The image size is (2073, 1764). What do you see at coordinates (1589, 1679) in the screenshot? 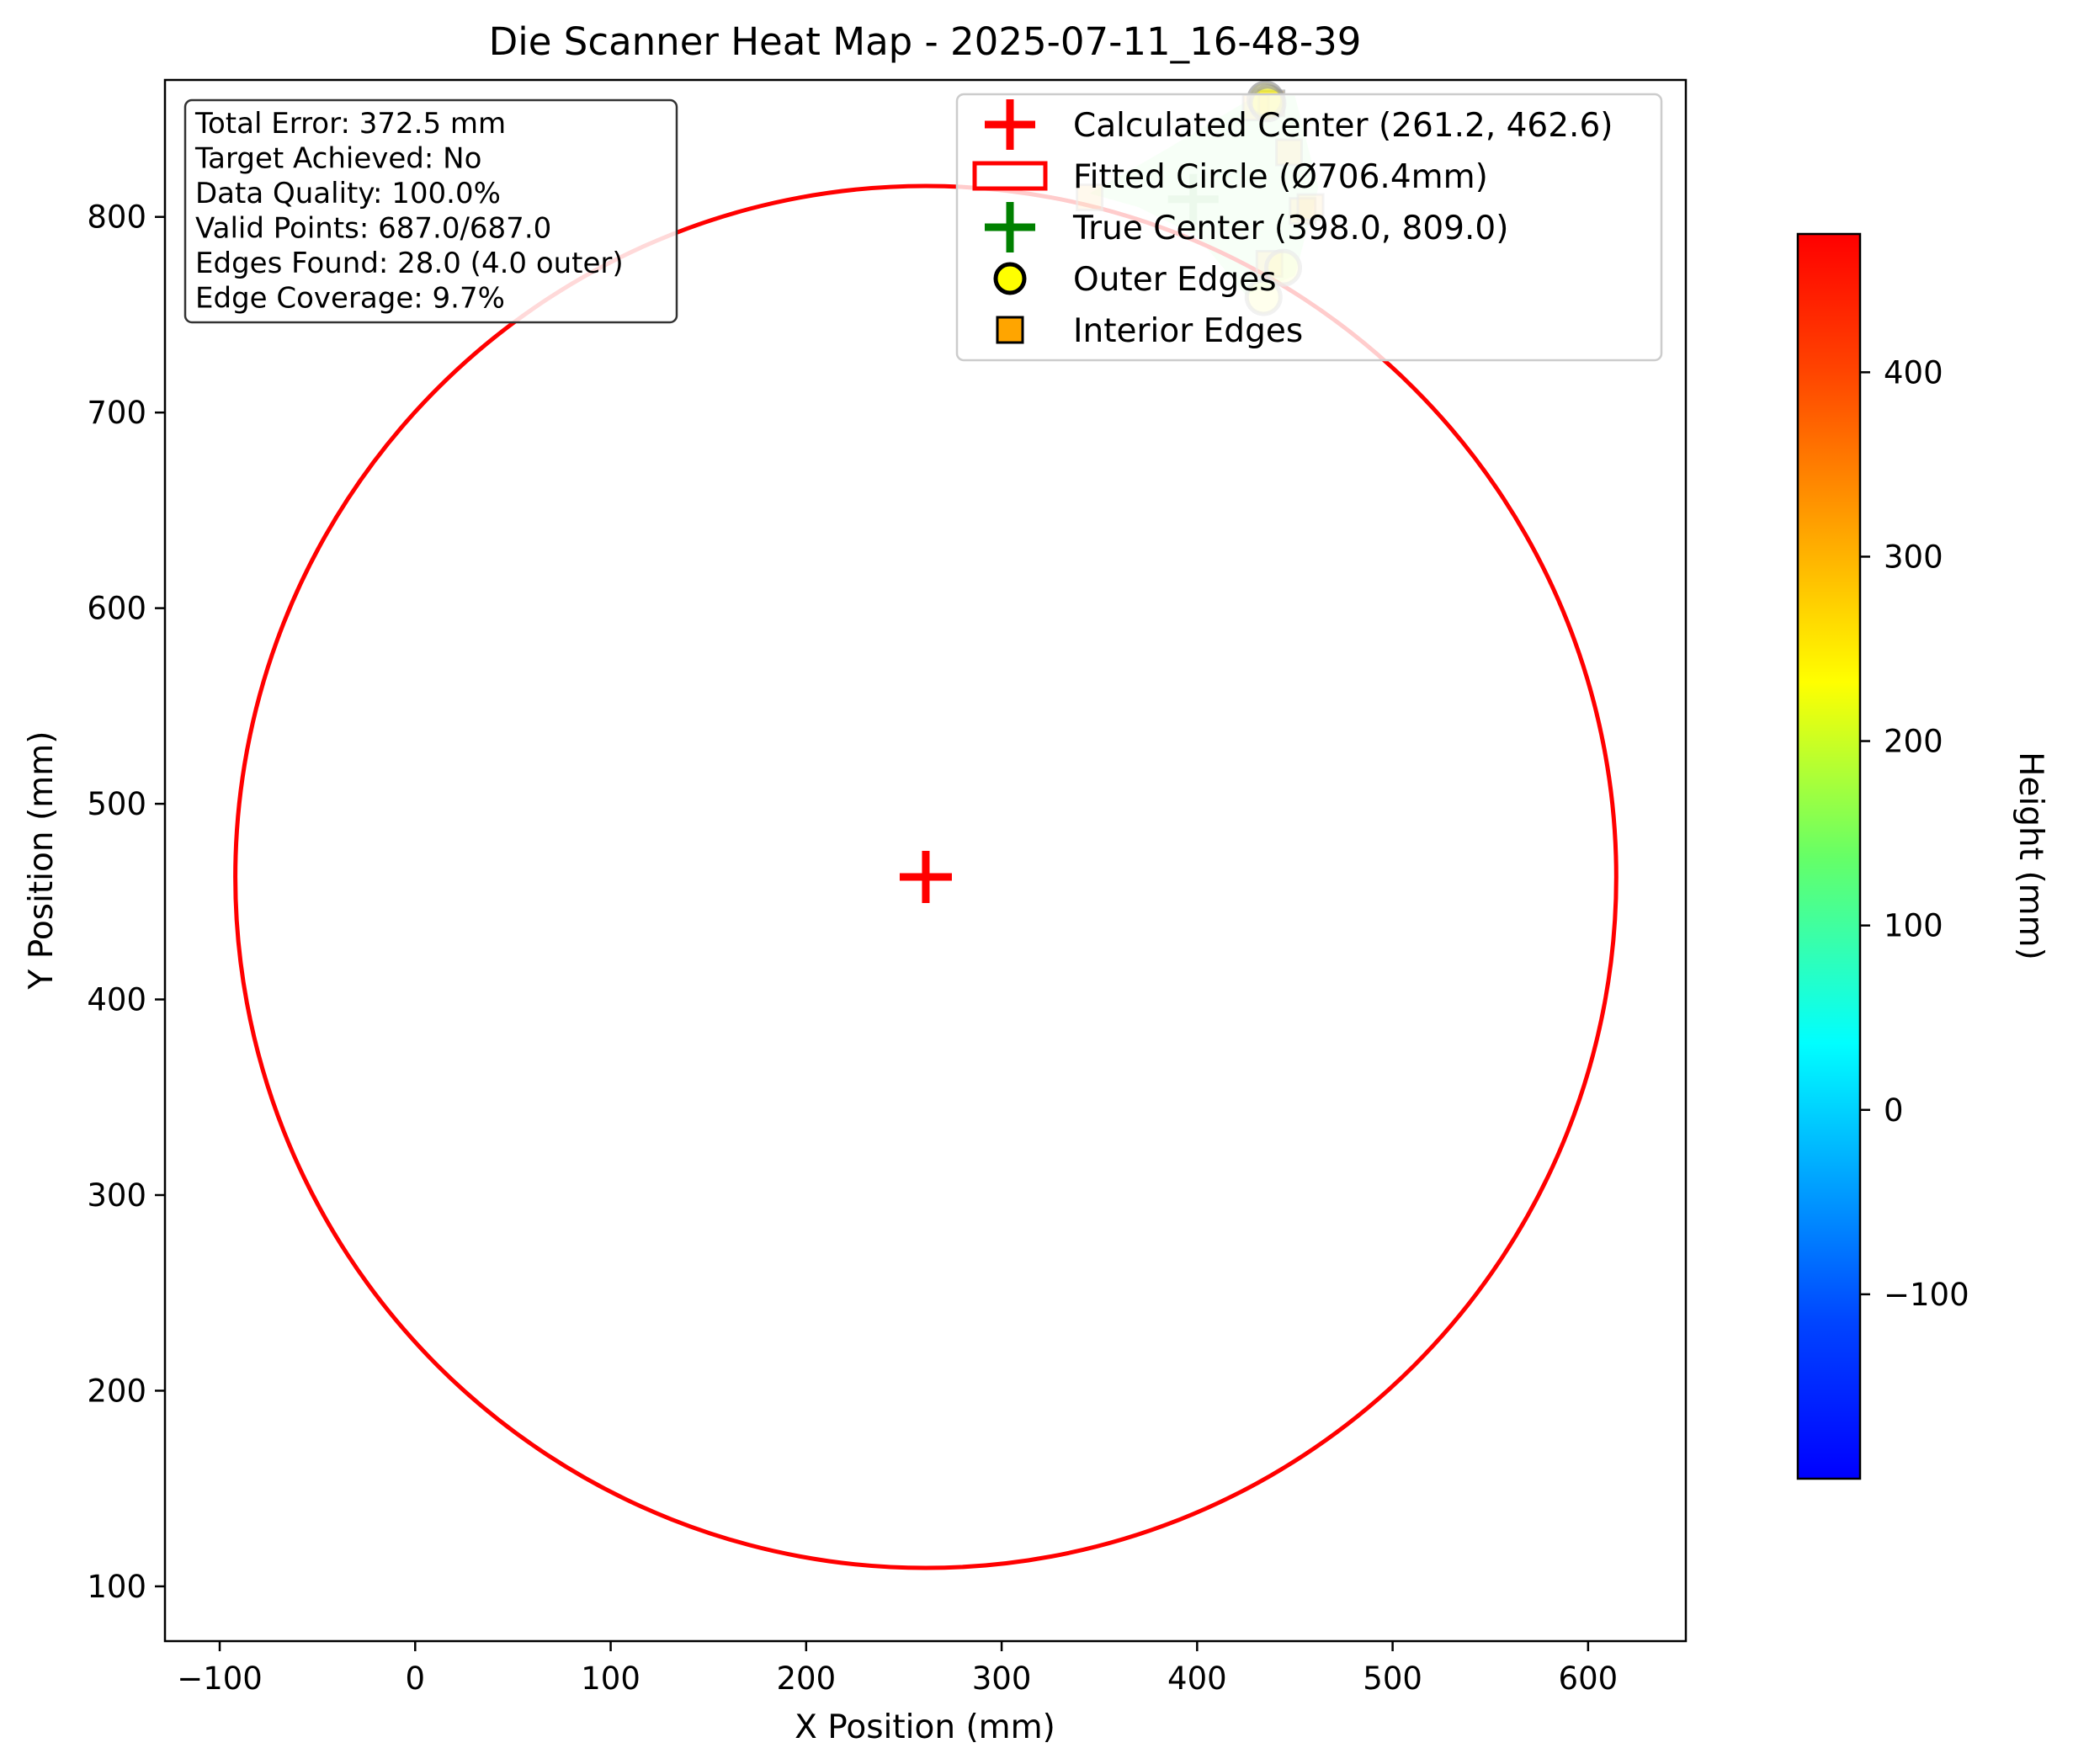
I see `x-tick-label: 600` at bounding box center [1589, 1679].